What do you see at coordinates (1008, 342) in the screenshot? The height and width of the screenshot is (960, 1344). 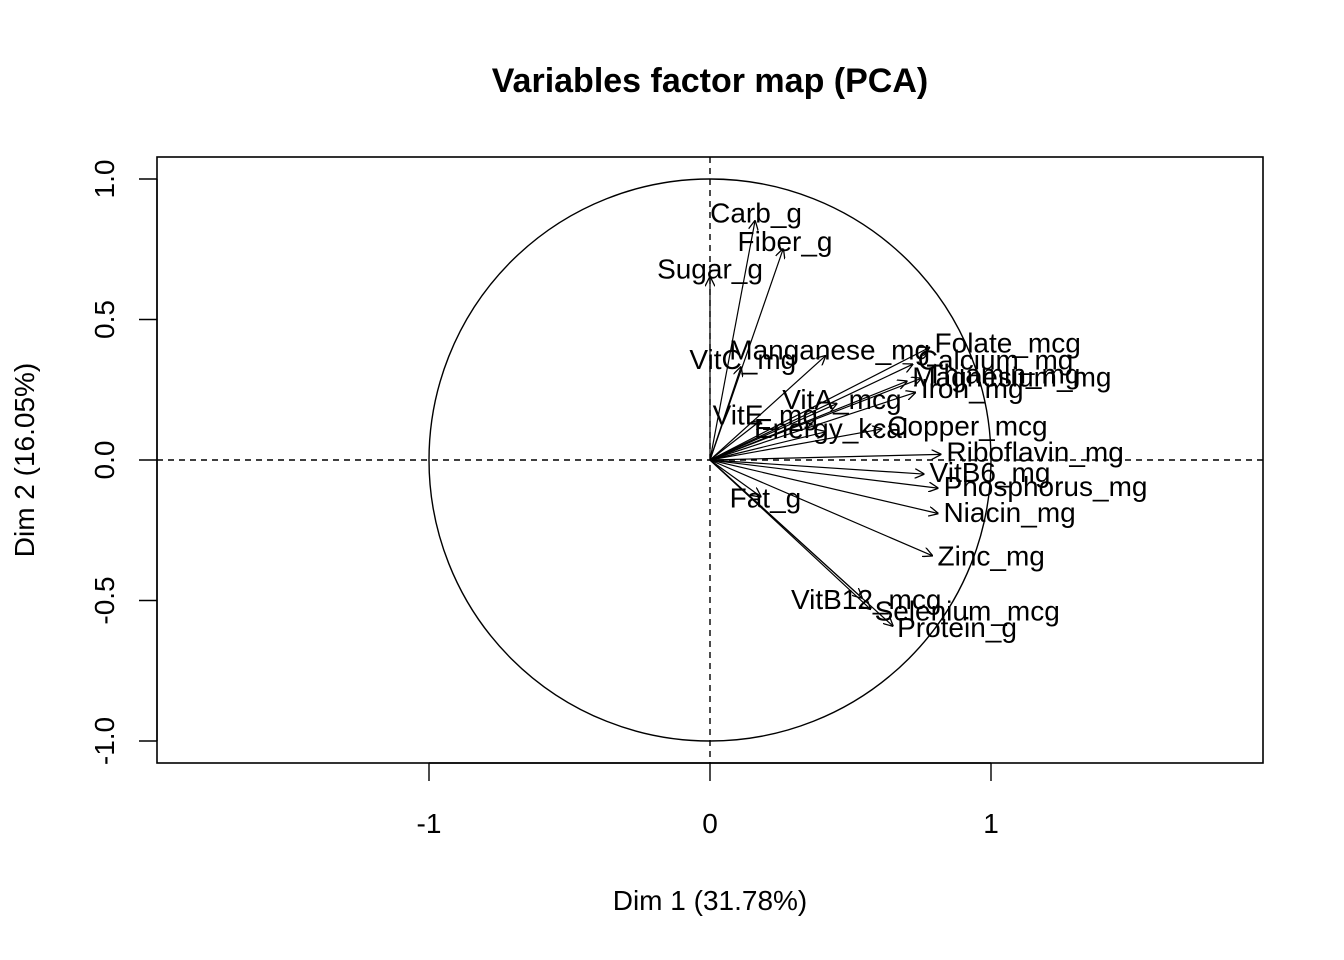 I see `label-folate-mcg: Folate_mcg` at bounding box center [1008, 342].